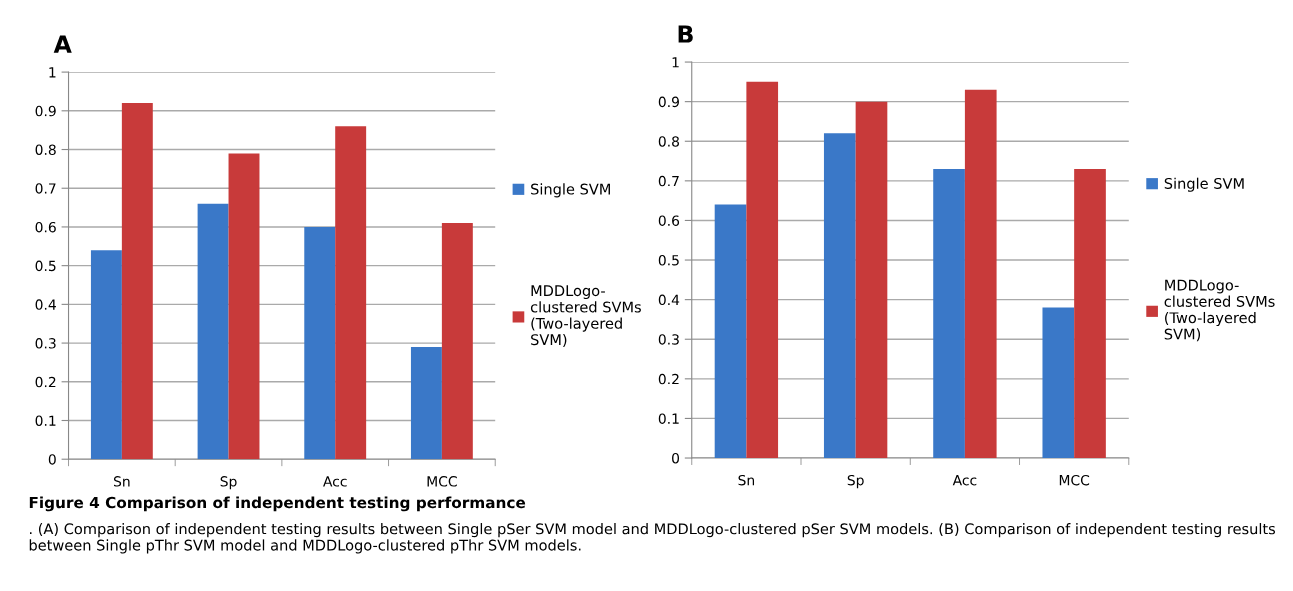 The width and height of the screenshot is (1293, 591). What do you see at coordinates (652, 538) in the screenshot?
I see `text: . (A) Comparison of independent testing results between Single pSer SVM model and MDDLogo-clustered pSer SVM models. (B) Comparison of independent testing results between Single pThr SVM model and MDDLogo-clustered pThr SVM models.` at bounding box center [652, 538].